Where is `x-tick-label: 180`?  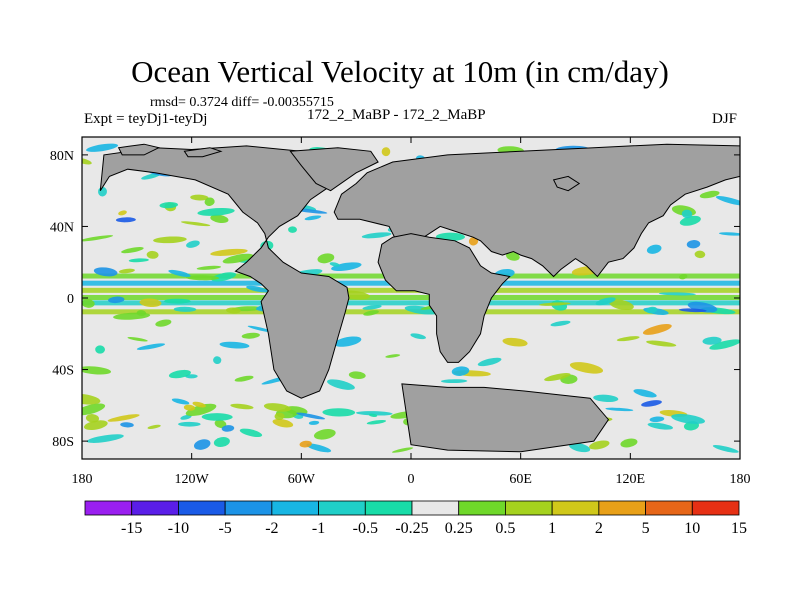 x-tick-label: 180 is located at coordinates (82, 479).